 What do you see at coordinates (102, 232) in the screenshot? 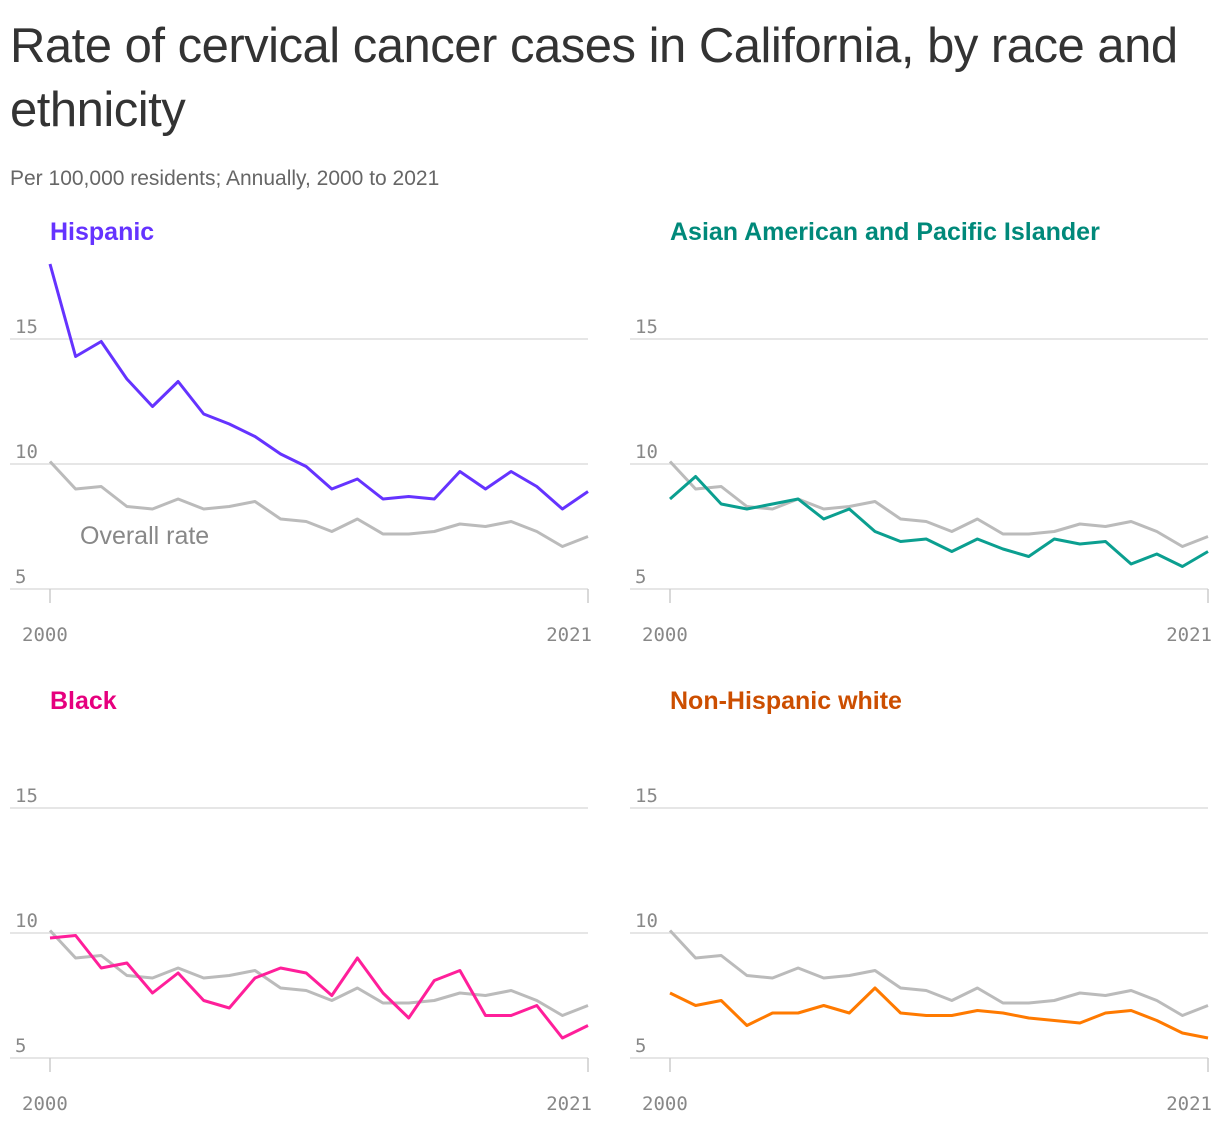
I see `panel-title: Hispanic` at bounding box center [102, 232].